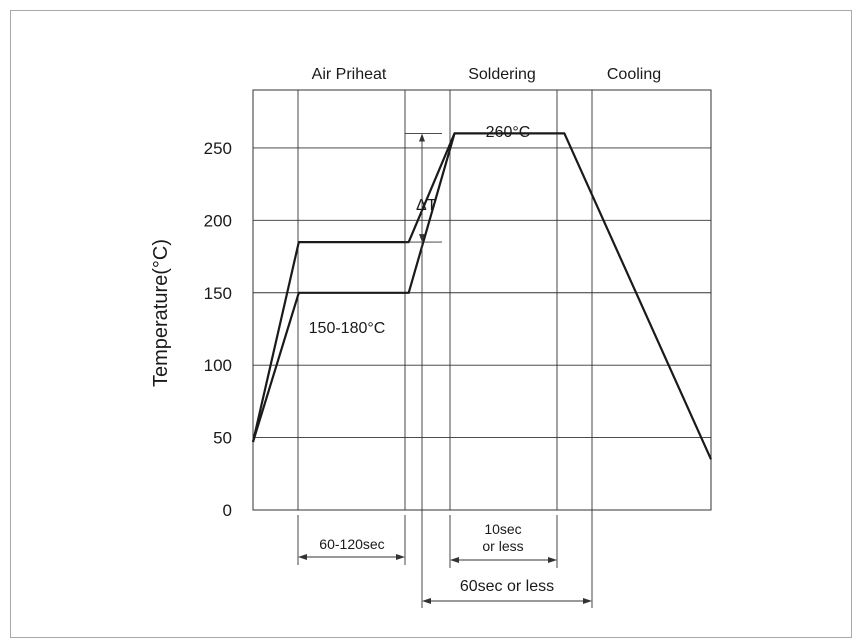 The image size is (861, 640). I want to click on peak-time-arrowhead-right, so click(552, 560).